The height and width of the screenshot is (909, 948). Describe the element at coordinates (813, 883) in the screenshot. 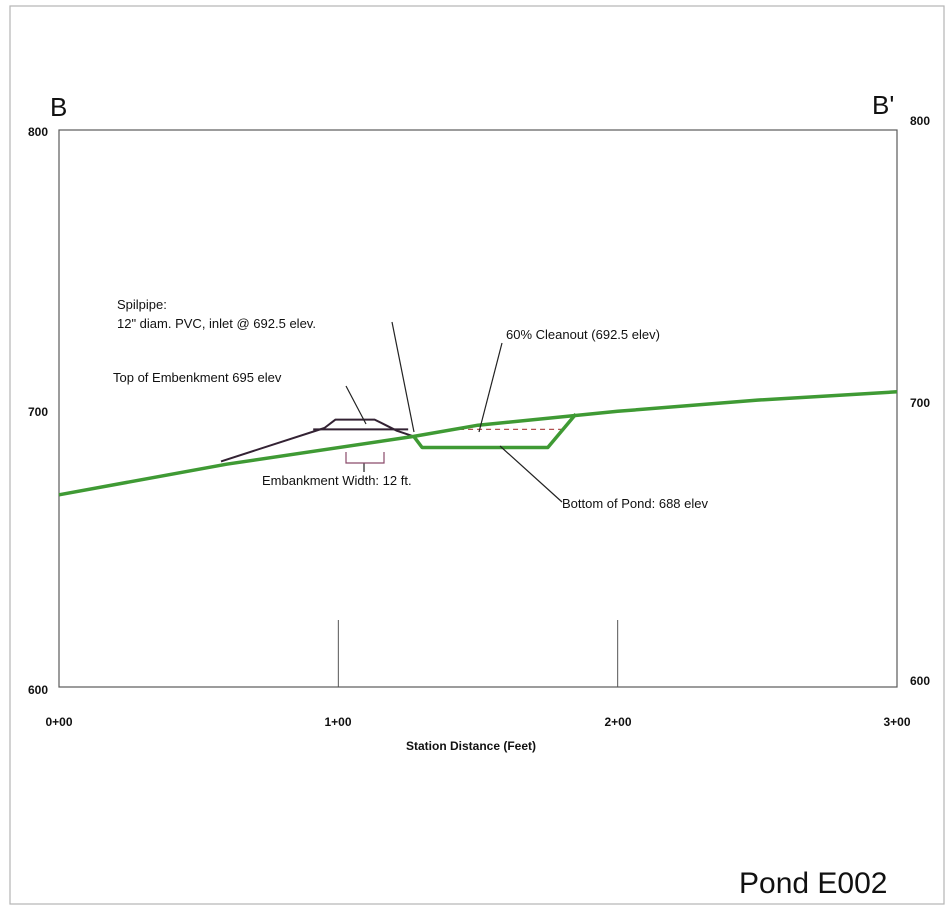

I see `pond-title: Pond E002` at that location.